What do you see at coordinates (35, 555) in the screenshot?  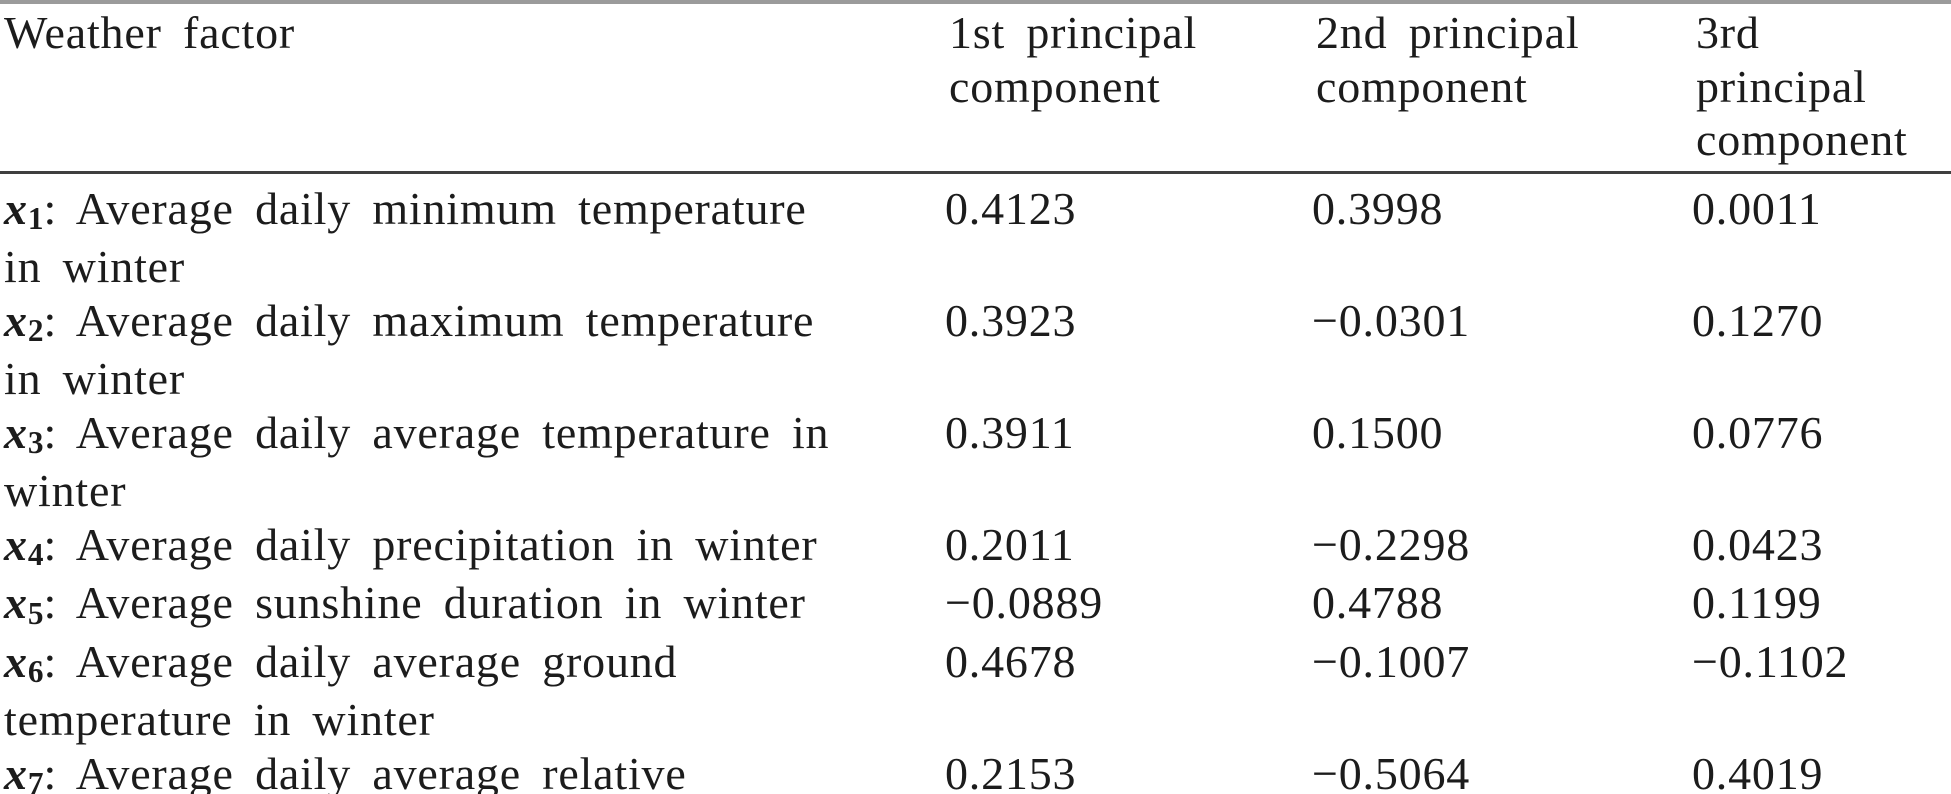 I see `variable-subscript: 4` at bounding box center [35, 555].